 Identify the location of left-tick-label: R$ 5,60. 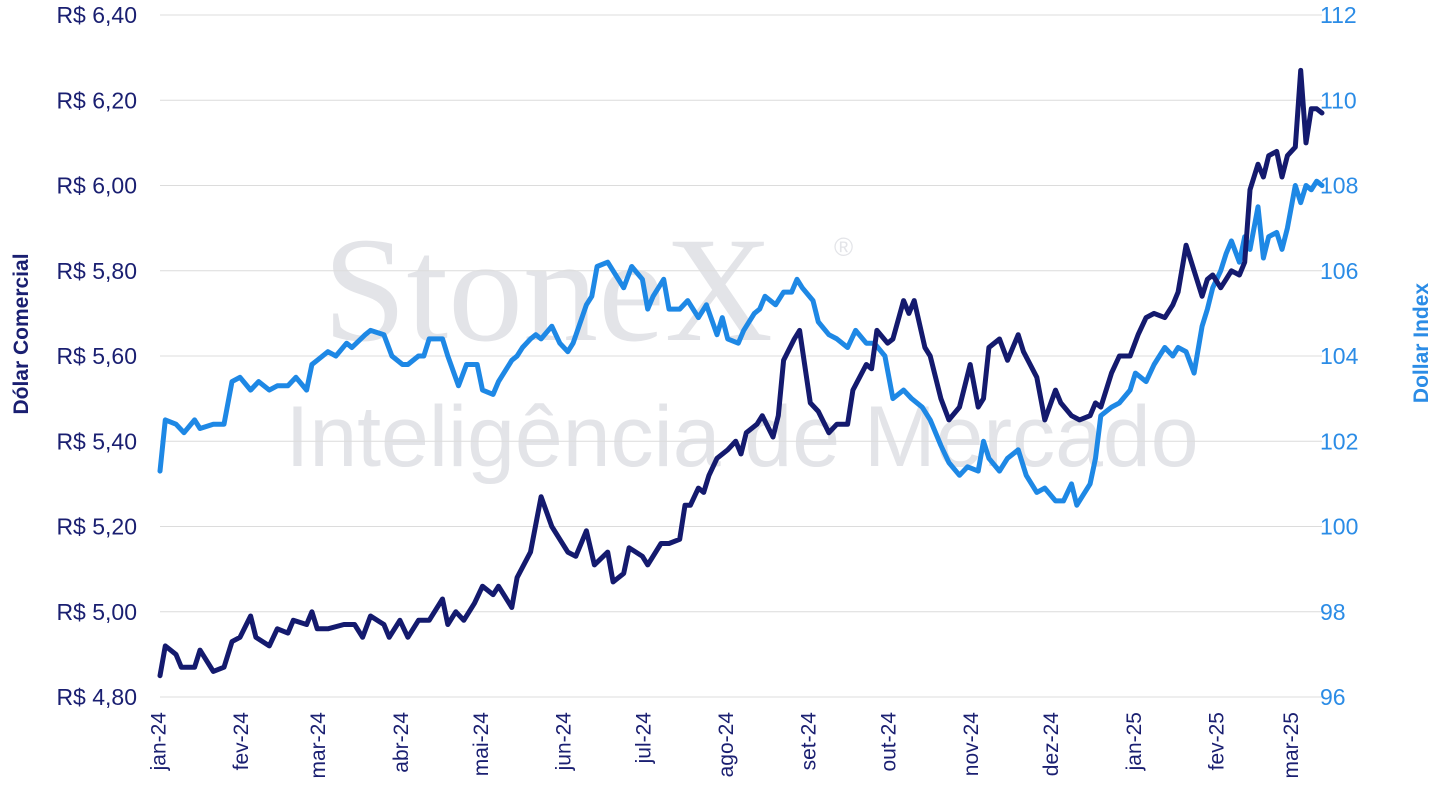
(96, 356).